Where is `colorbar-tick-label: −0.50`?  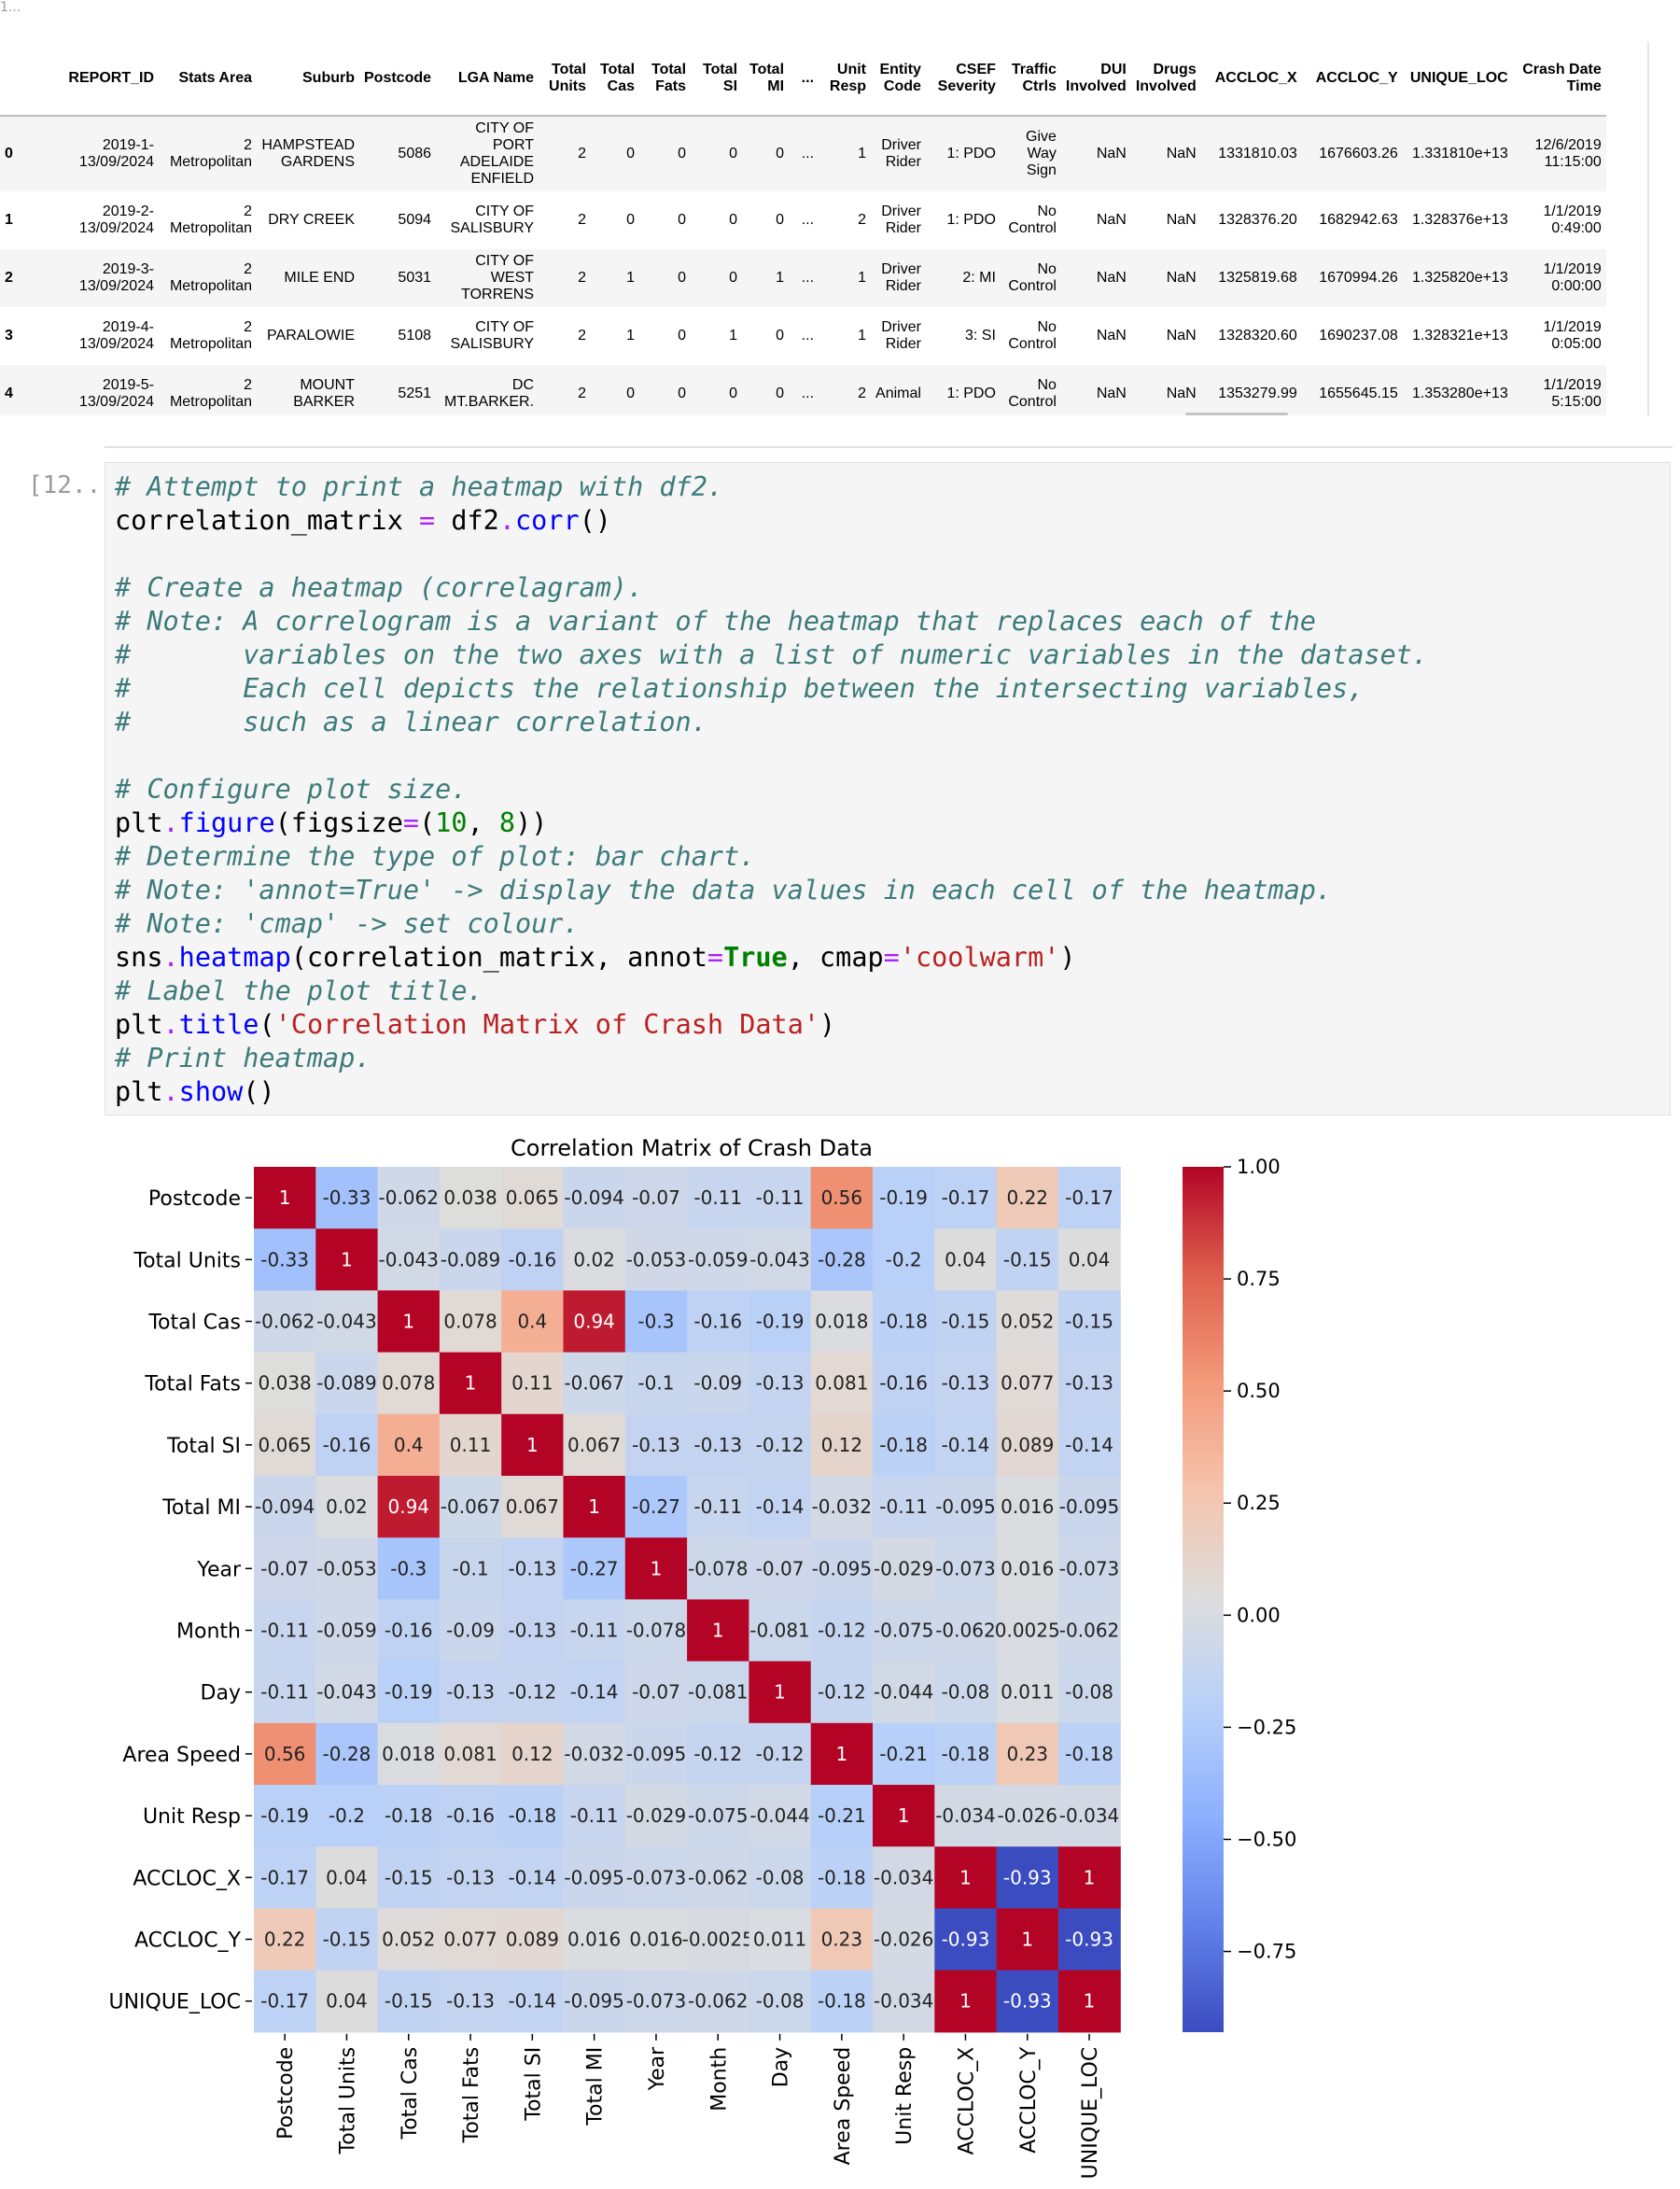
colorbar-tick-label: −0.50 is located at coordinates (1266, 1839).